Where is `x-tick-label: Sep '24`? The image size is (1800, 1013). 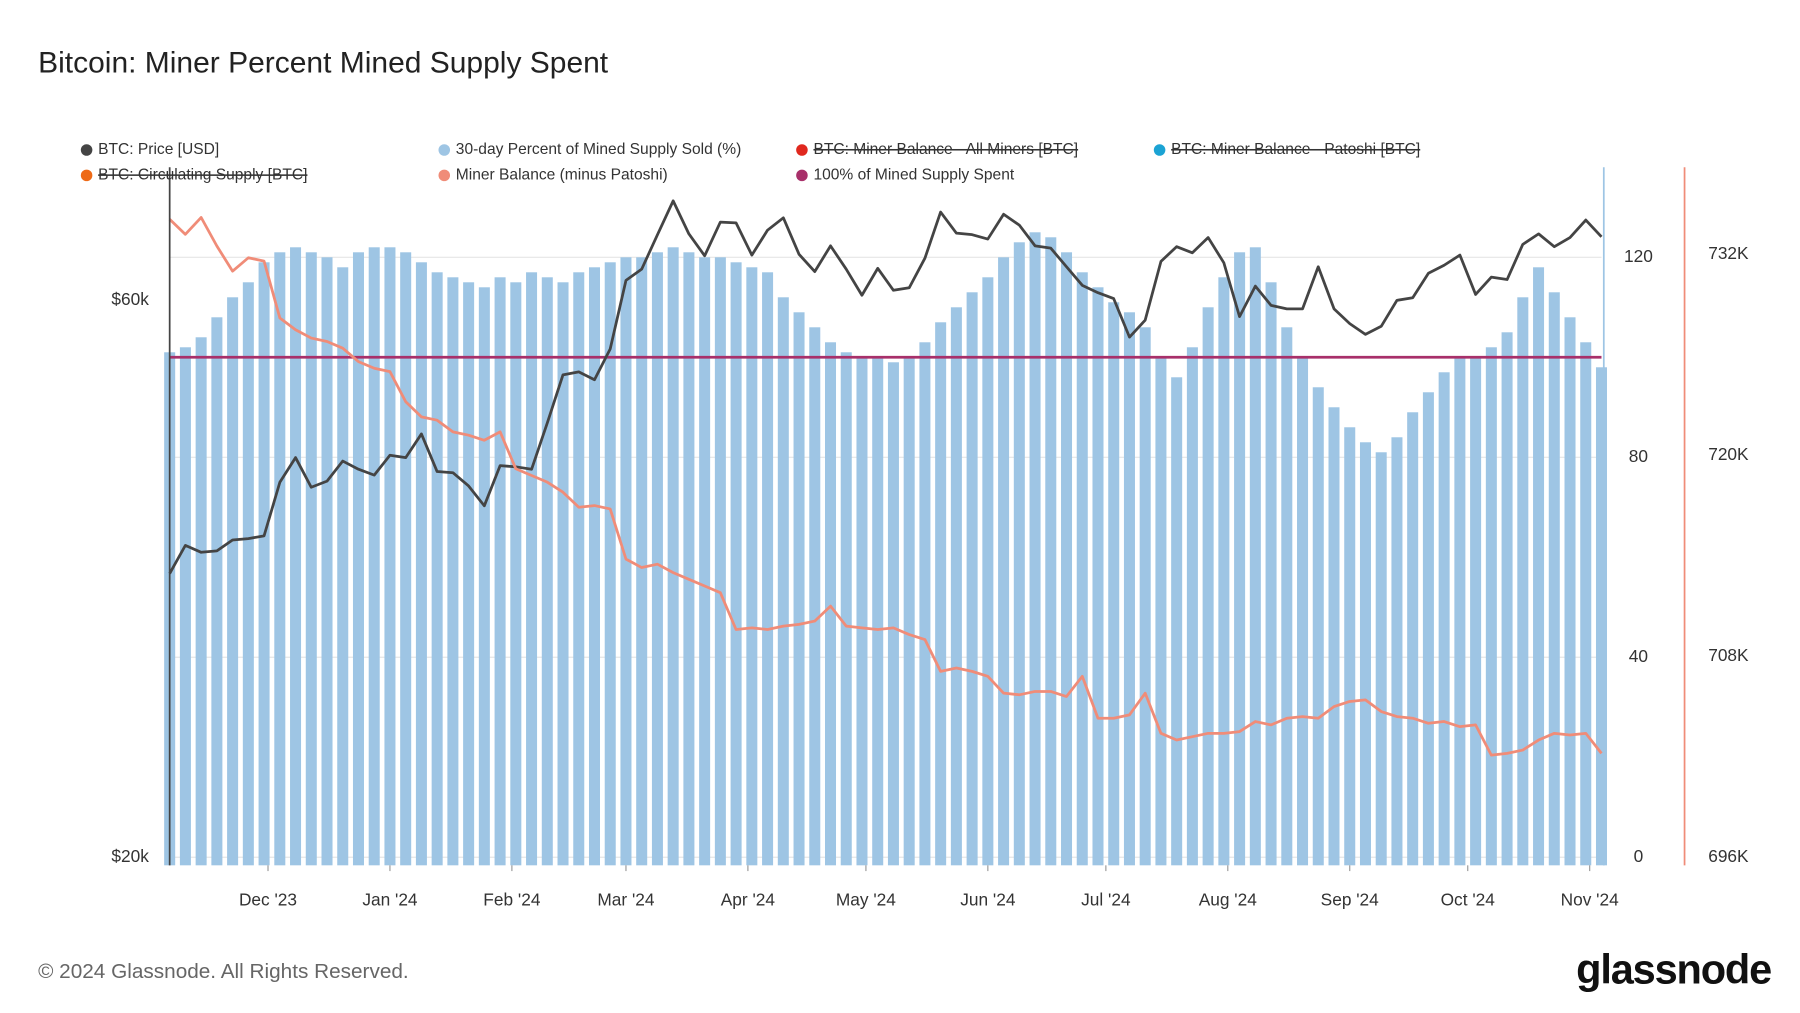
x-tick-label: Sep '24 is located at coordinates (1350, 900).